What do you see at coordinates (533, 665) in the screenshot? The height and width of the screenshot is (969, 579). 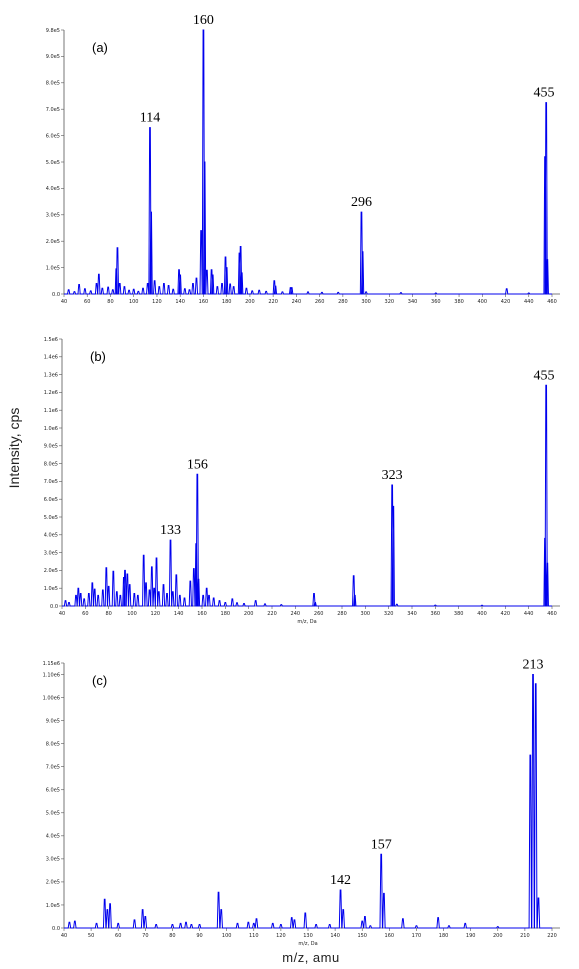 I see `peak-label-213: 213` at bounding box center [533, 665].